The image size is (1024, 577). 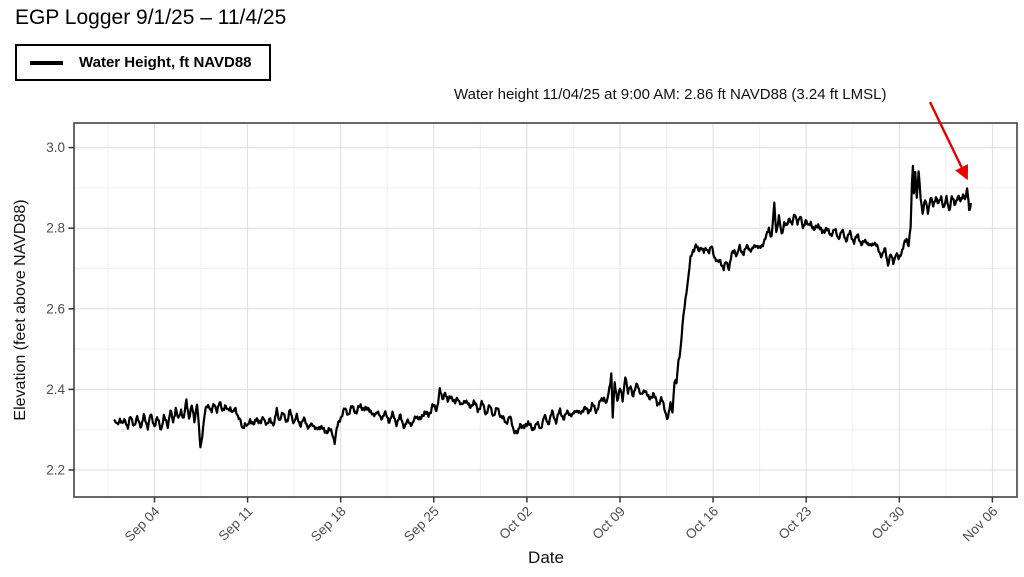 I want to click on x-tick-label: Nov 06, so click(x=980, y=524).